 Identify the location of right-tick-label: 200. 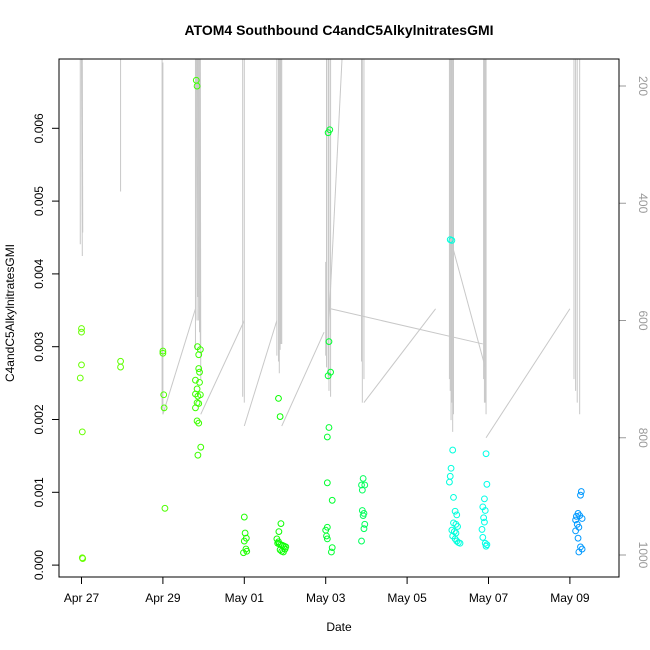
(643, 86).